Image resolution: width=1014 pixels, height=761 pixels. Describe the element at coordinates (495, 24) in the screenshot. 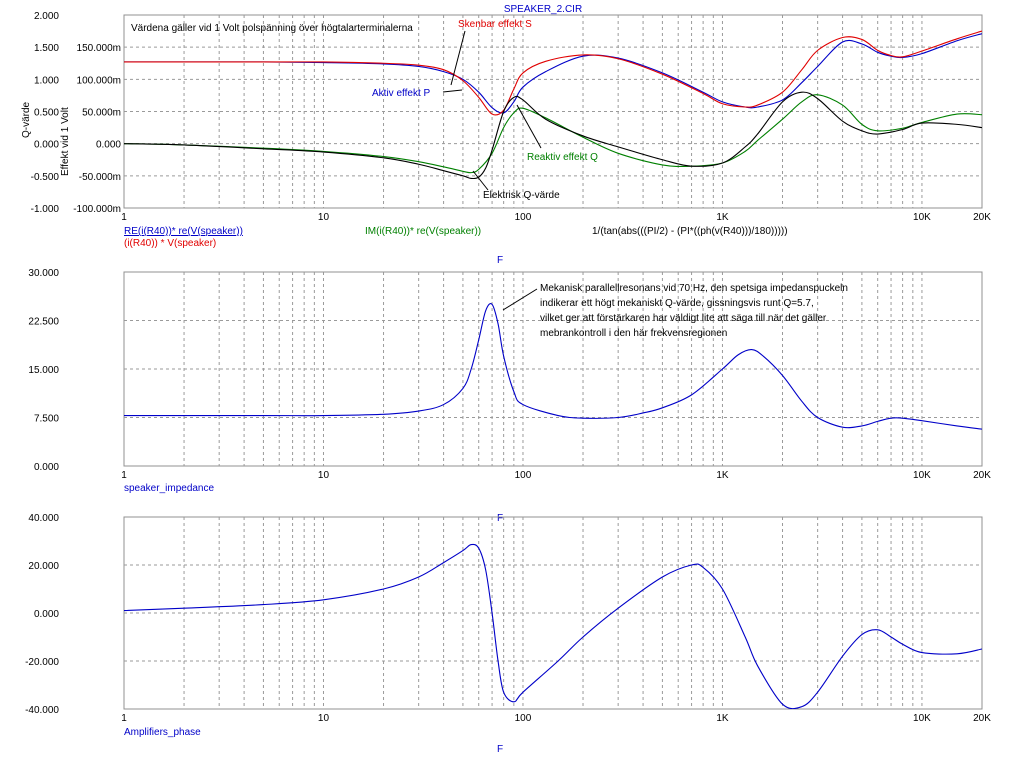

I see `annotation-apparent-power: Skenbar effekt S` at that location.